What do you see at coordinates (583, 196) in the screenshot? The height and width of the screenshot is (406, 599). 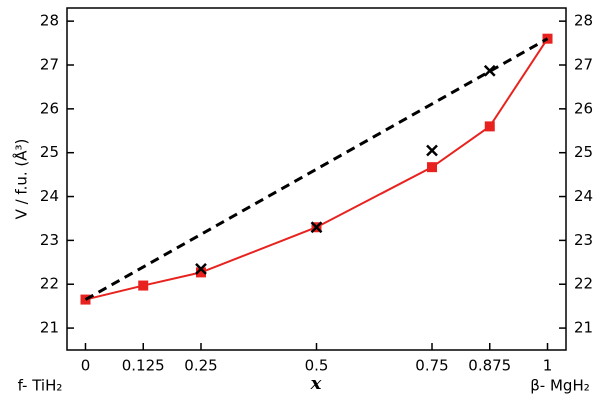 I see `y2-tick-label: 24` at bounding box center [583, 196].